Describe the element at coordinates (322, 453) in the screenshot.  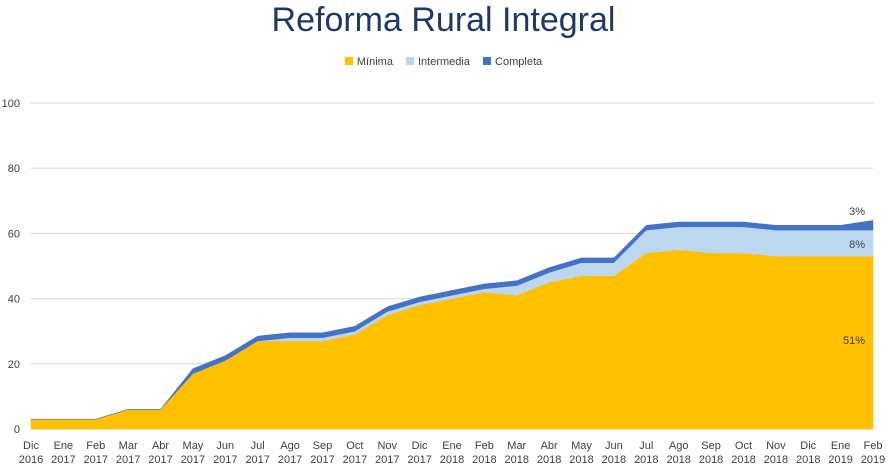
I see `x-tick-label: Sep 2017` at that location.